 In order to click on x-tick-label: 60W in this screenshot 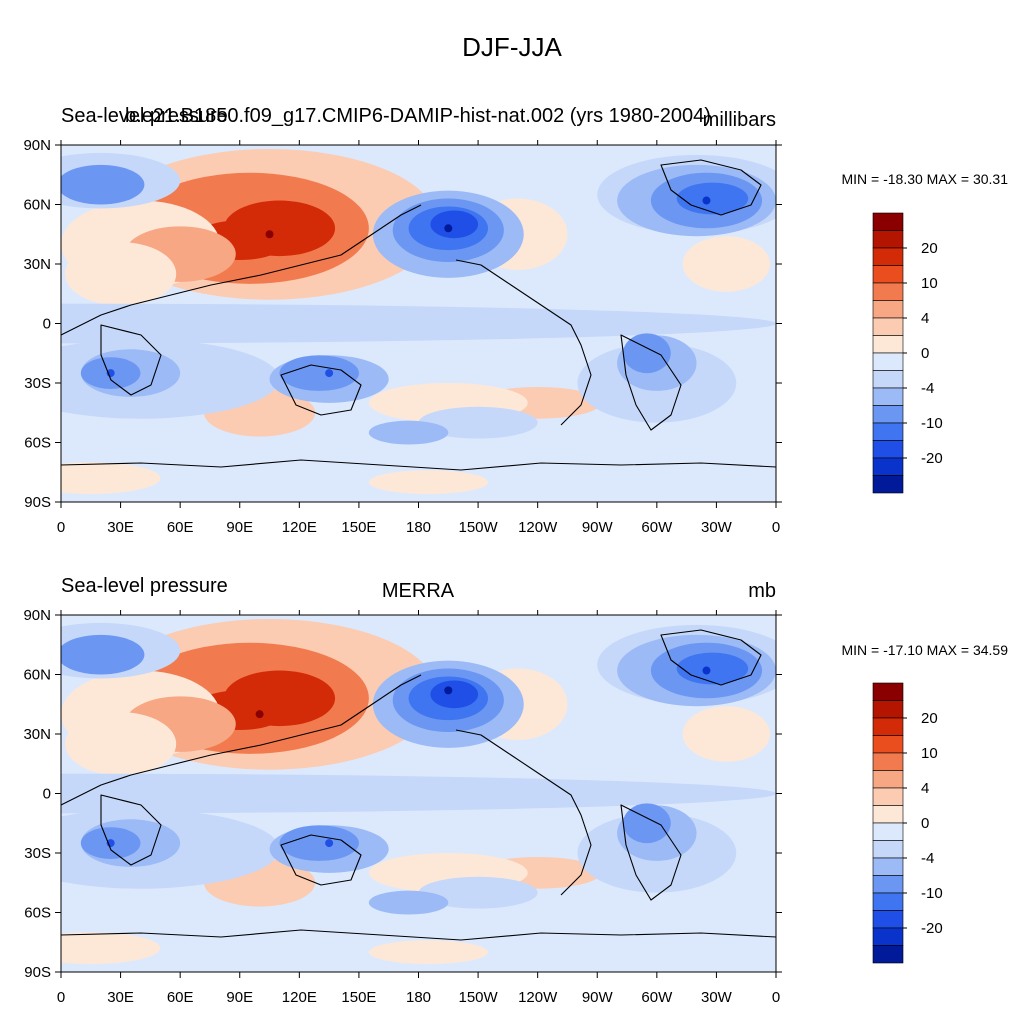, I will do `click(657, 527)`.